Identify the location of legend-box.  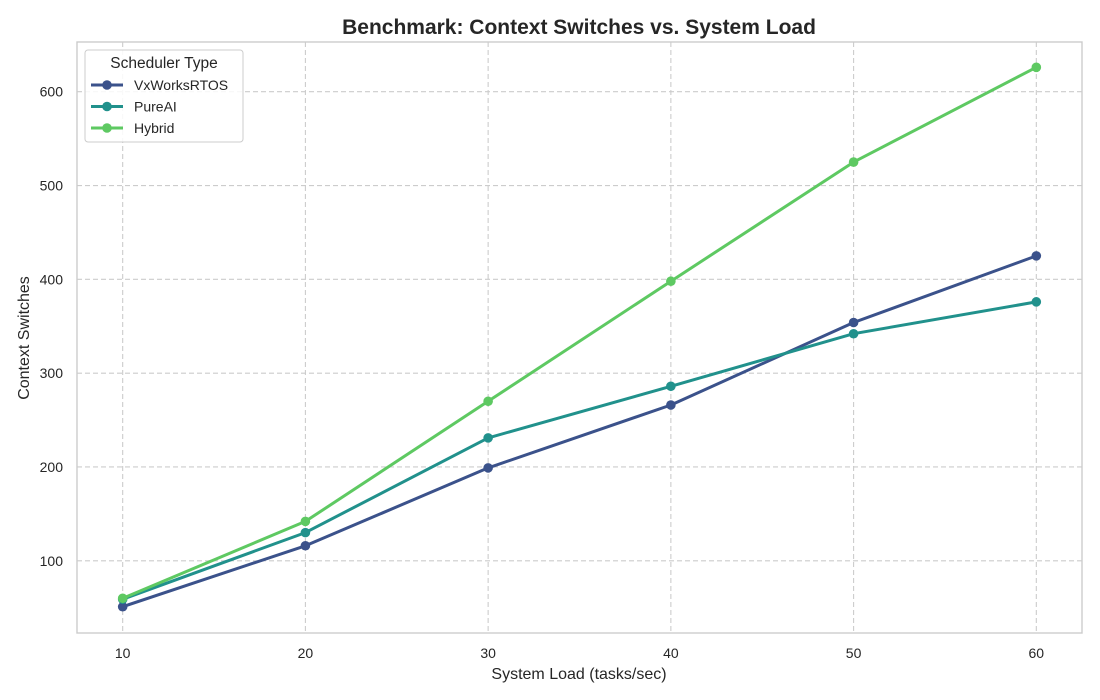
(164, 96).